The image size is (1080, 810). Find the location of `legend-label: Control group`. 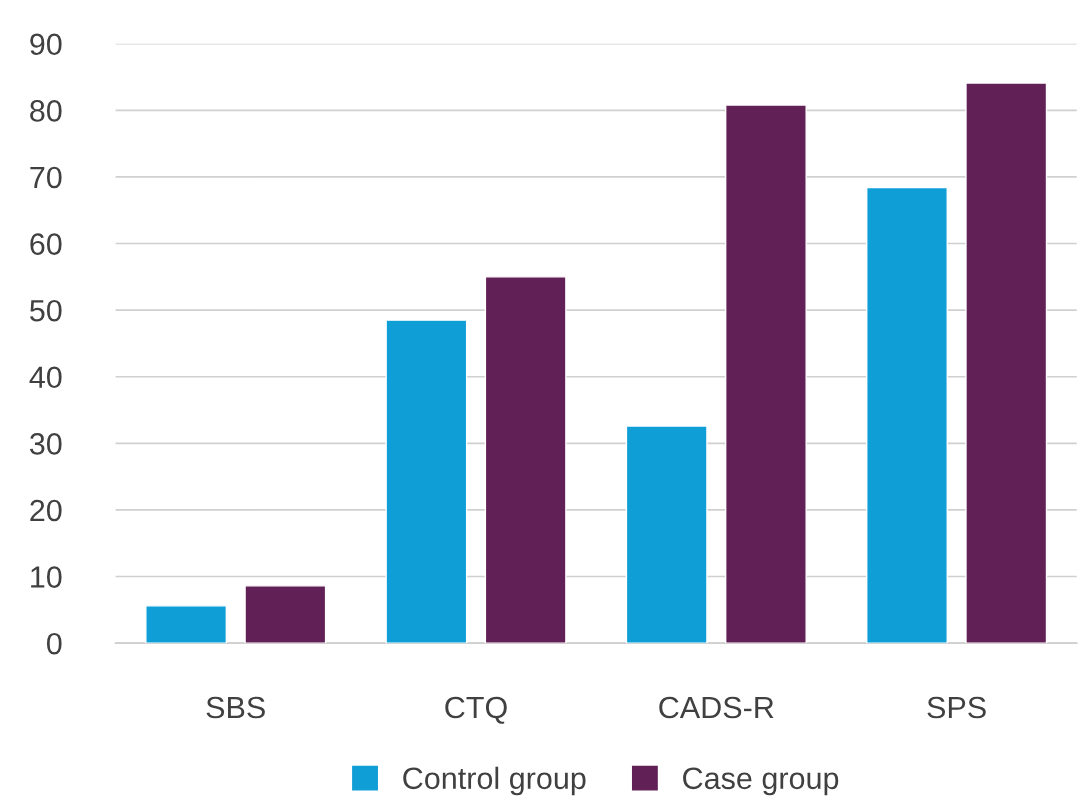

legend-label: Control group is located at coordinates (494, 781).